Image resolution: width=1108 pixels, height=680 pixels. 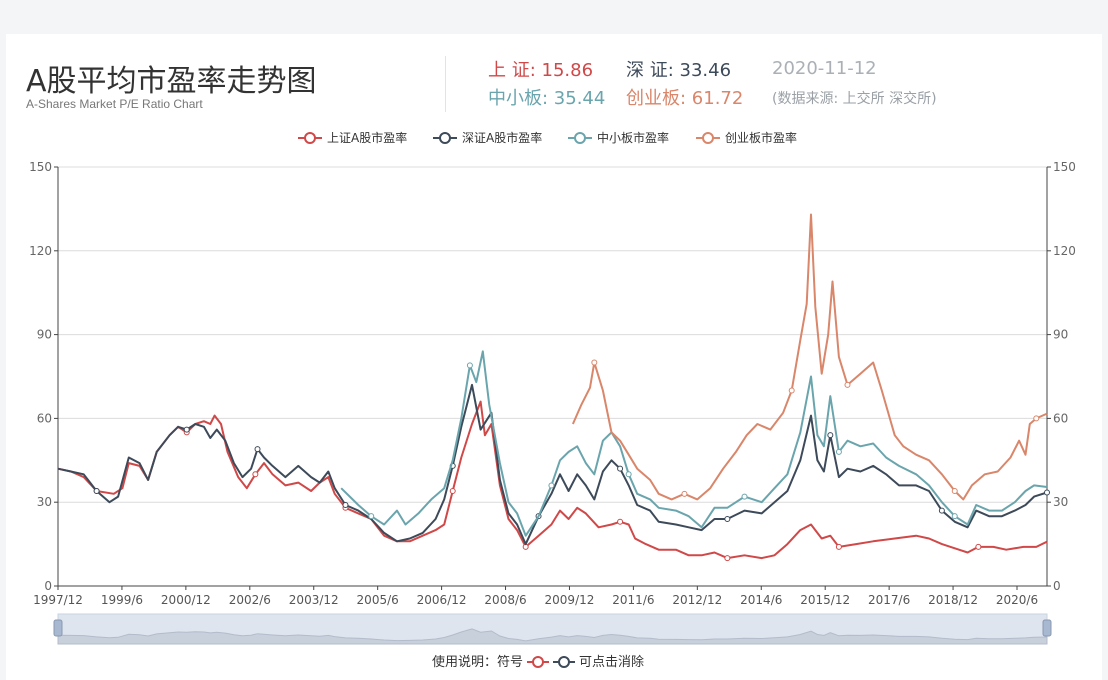 I want to click on x-tick-label: 2008/6, so click(x=505, y=600).